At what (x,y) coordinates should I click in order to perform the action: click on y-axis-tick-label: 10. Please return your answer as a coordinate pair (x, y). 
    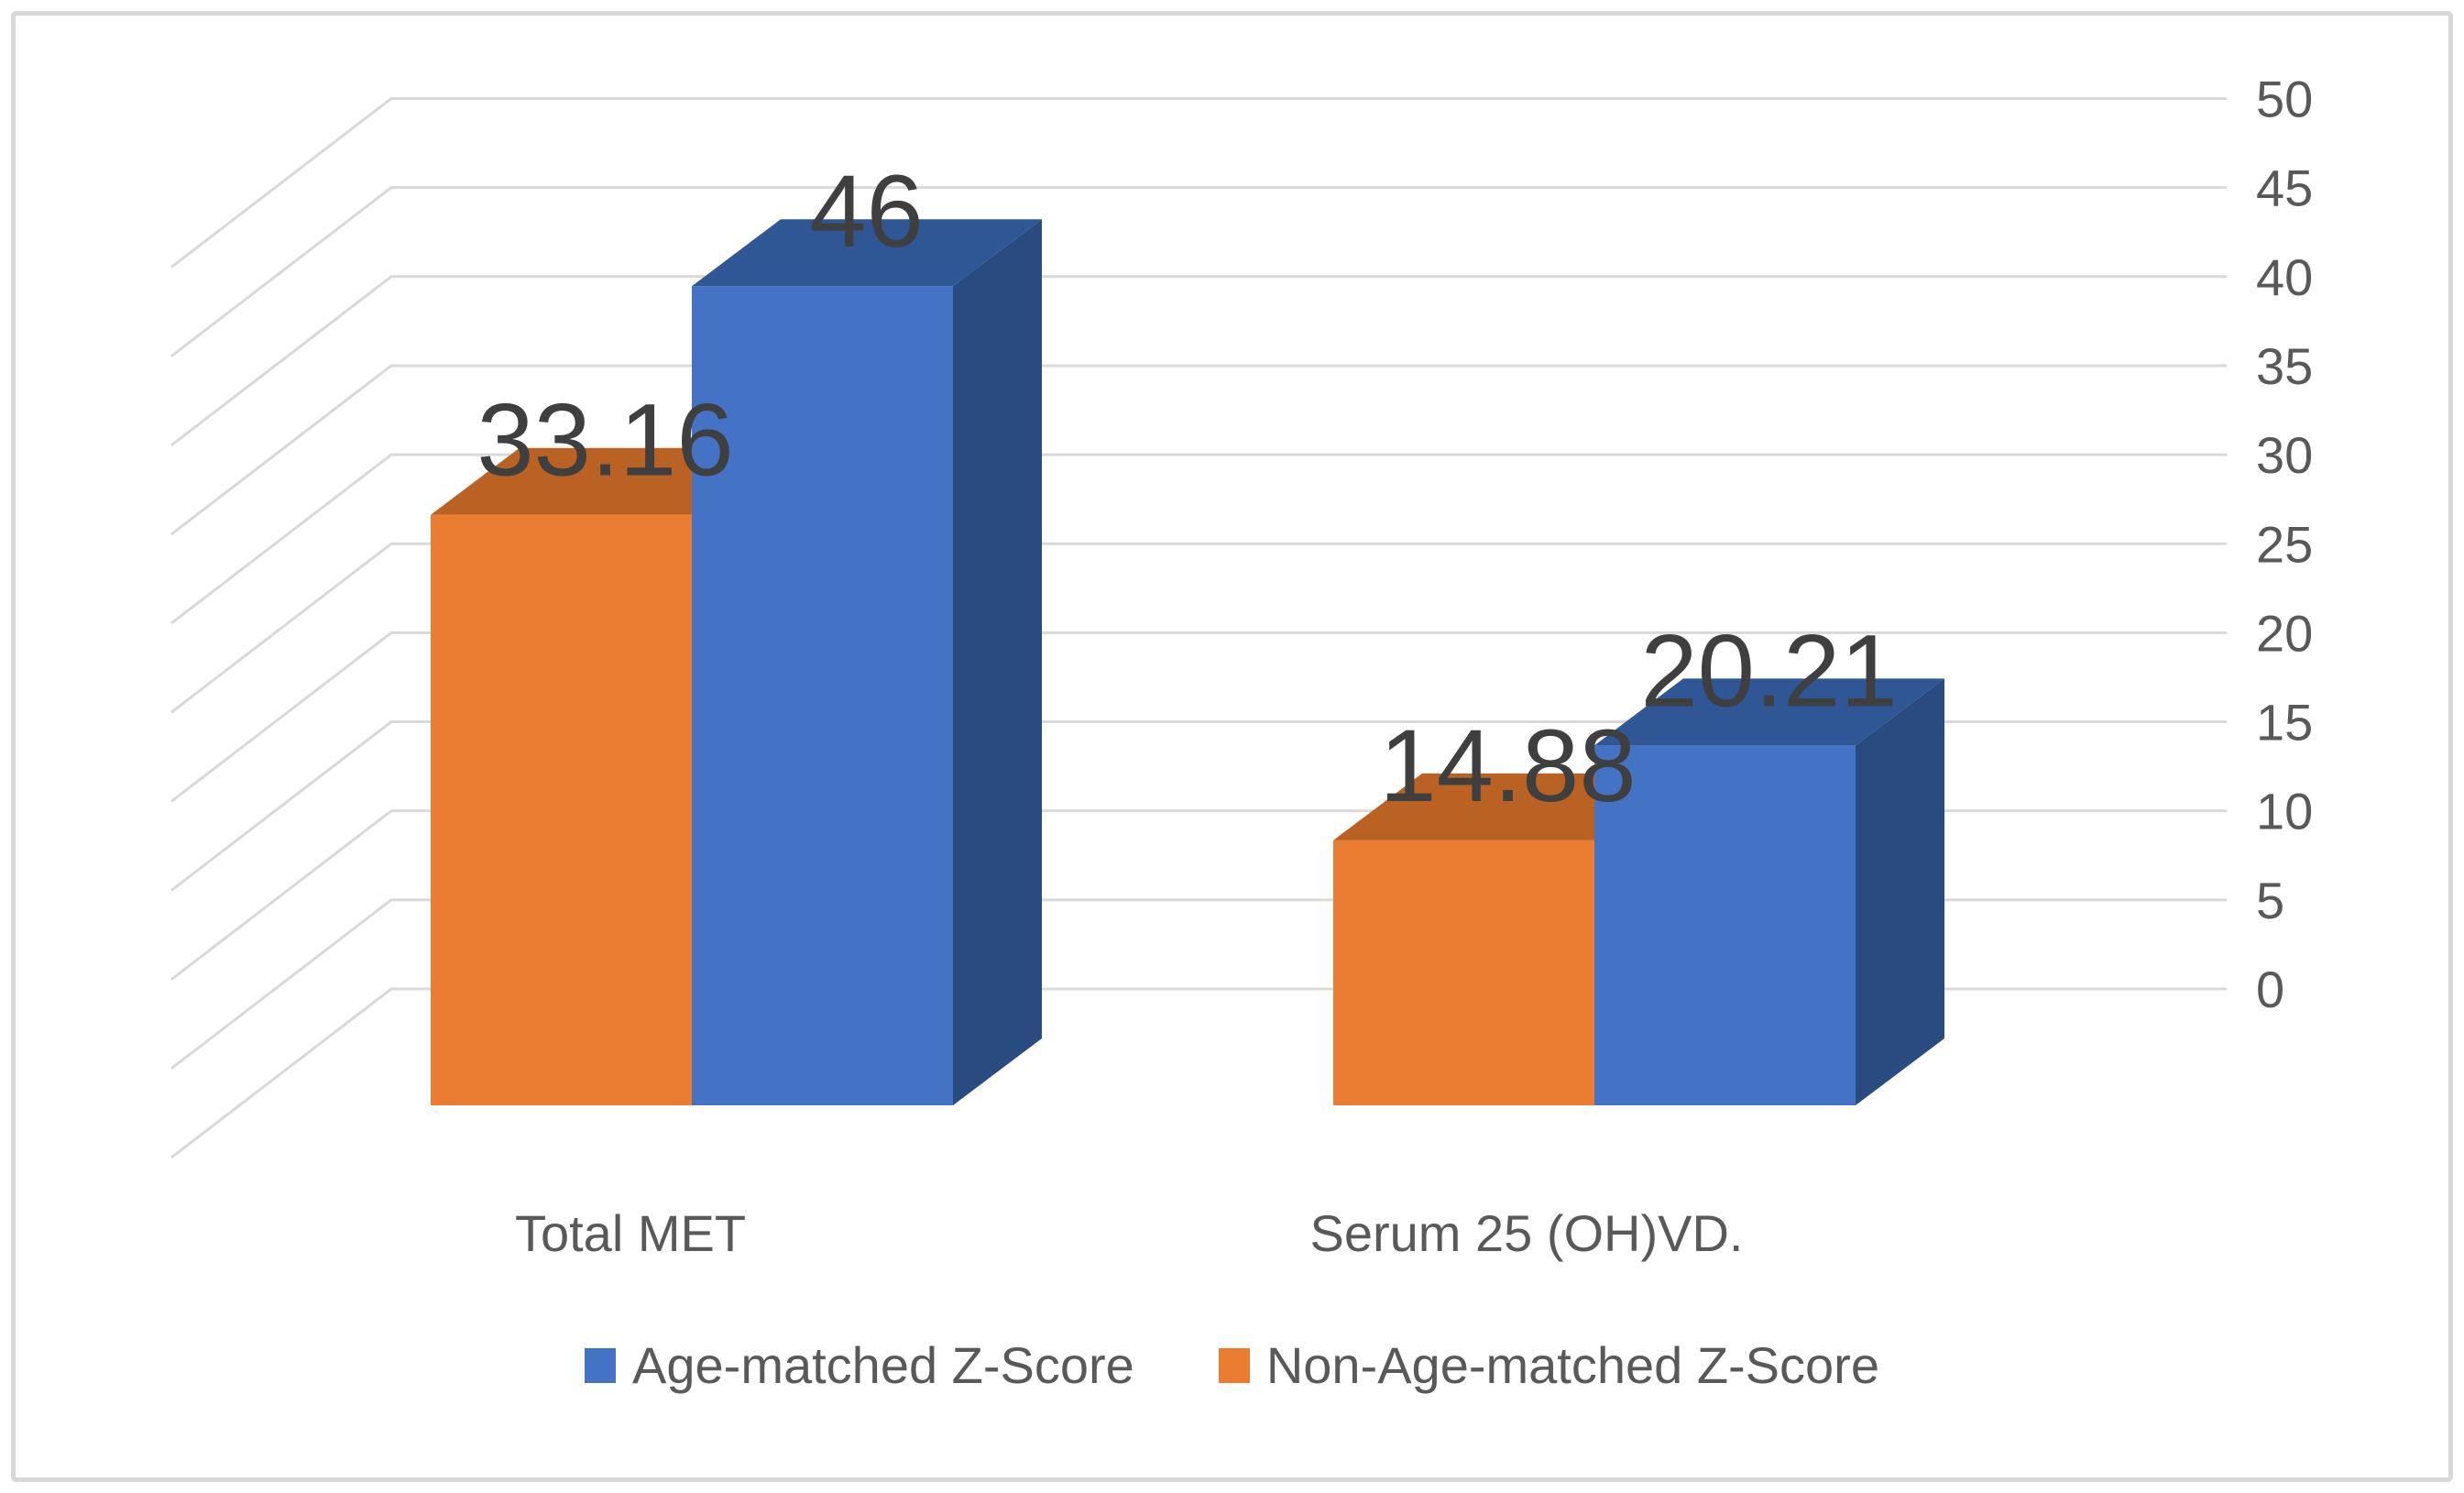
    Looking at the image, I should click on (2285, 811).